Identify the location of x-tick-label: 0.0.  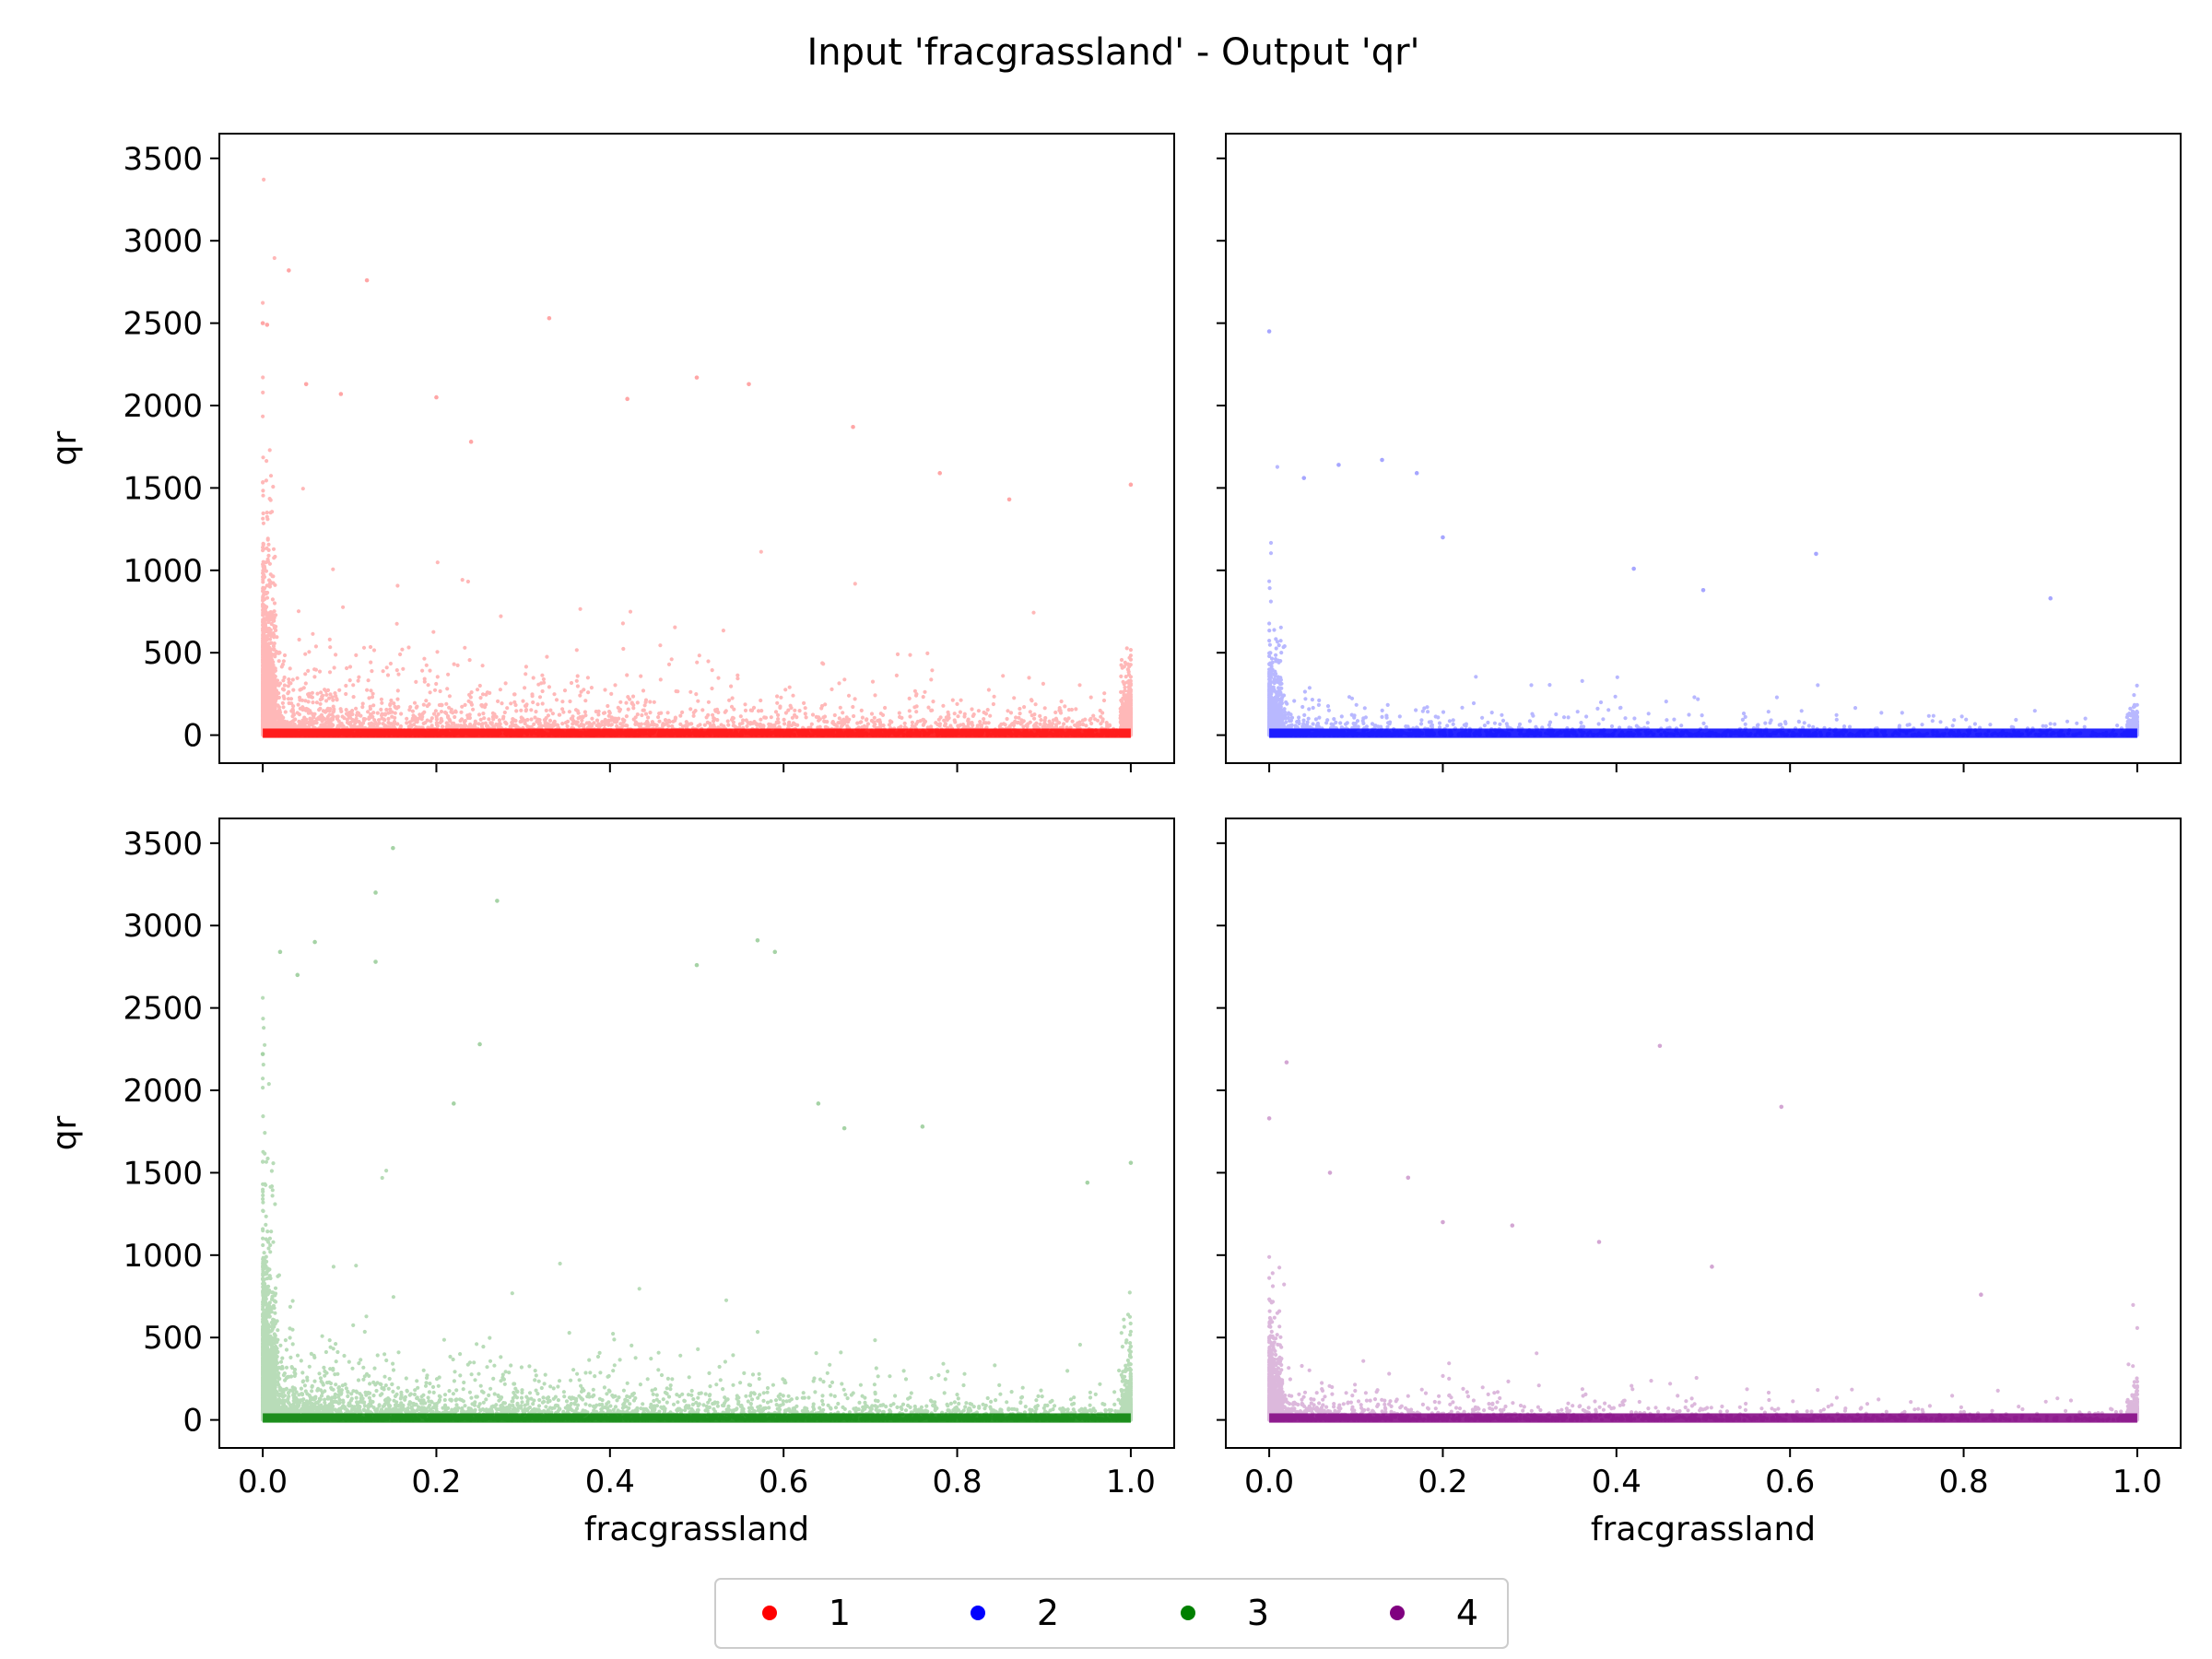
(263, 1482).